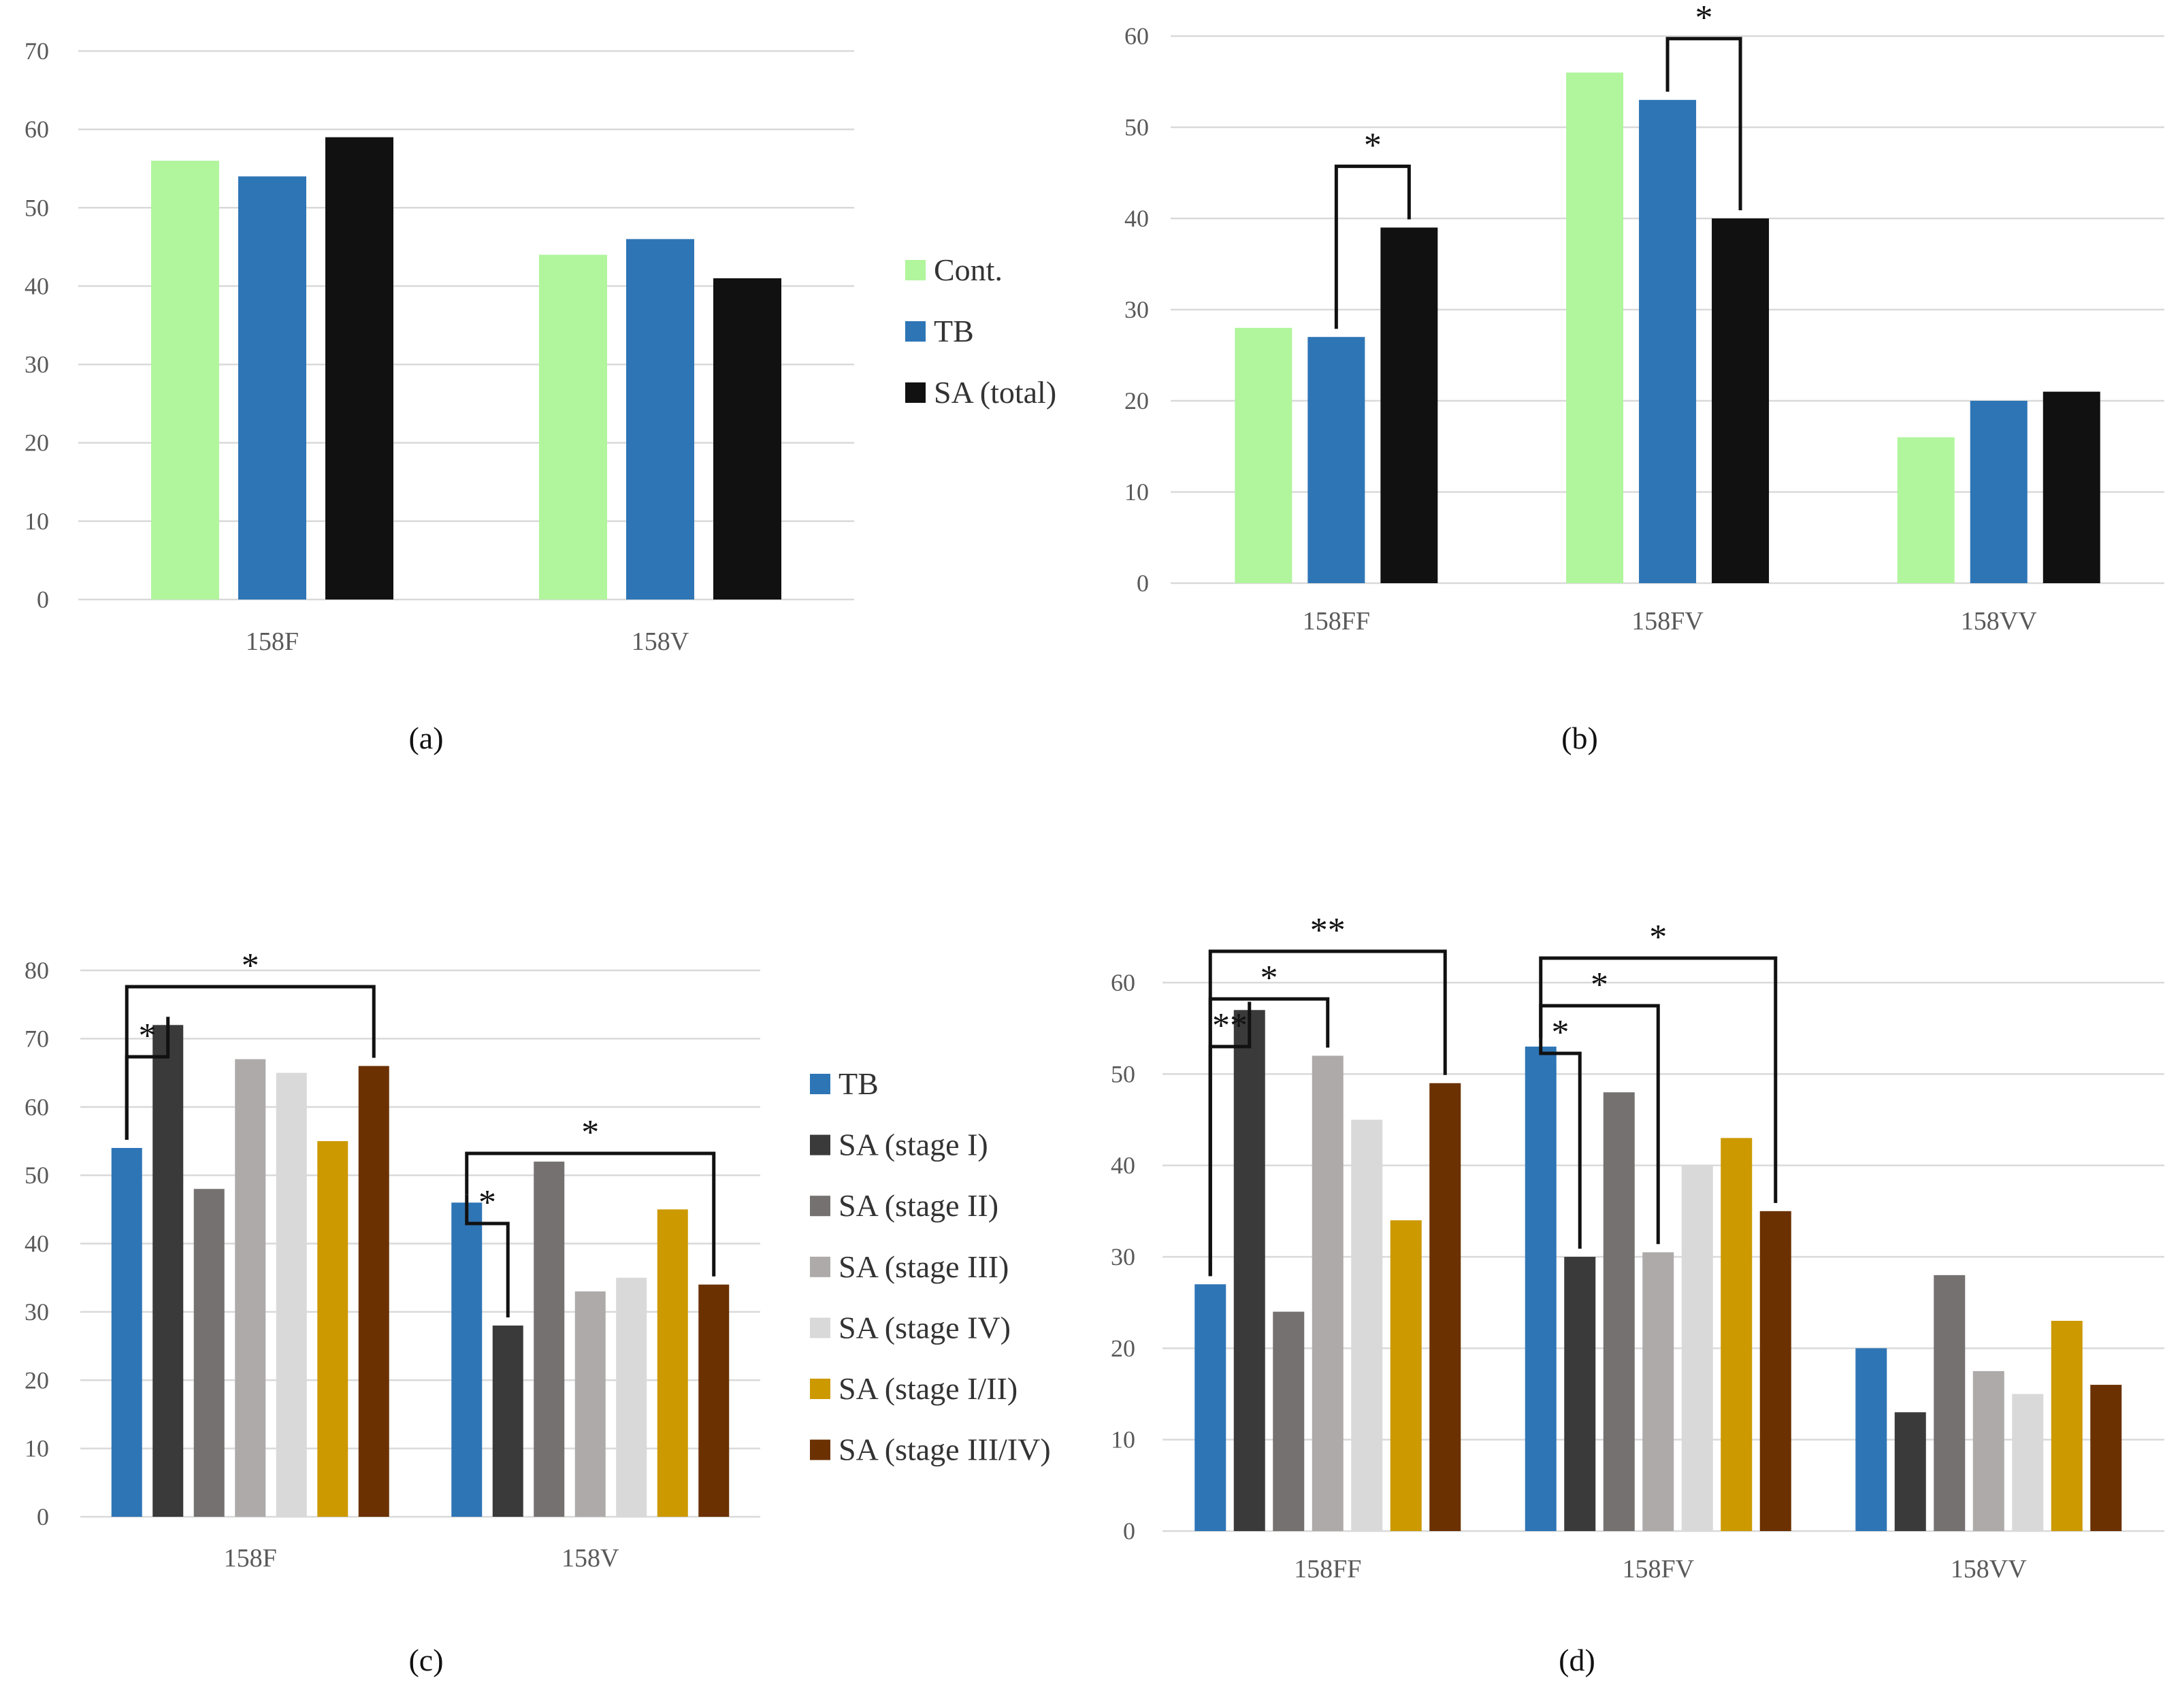  What do you see at coordinates (913, 1145) in the screenshot?
I see `legend-label: SA (stage I)` at bounding box center [913, 1145].